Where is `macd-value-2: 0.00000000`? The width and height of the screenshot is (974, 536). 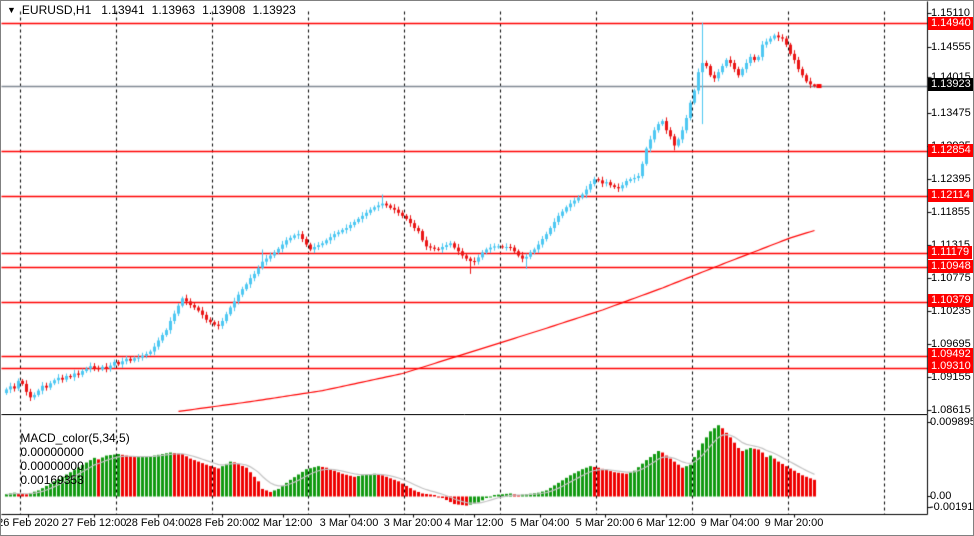 macd-value-2: 0.00000000 is located at coordinates (52, 466).